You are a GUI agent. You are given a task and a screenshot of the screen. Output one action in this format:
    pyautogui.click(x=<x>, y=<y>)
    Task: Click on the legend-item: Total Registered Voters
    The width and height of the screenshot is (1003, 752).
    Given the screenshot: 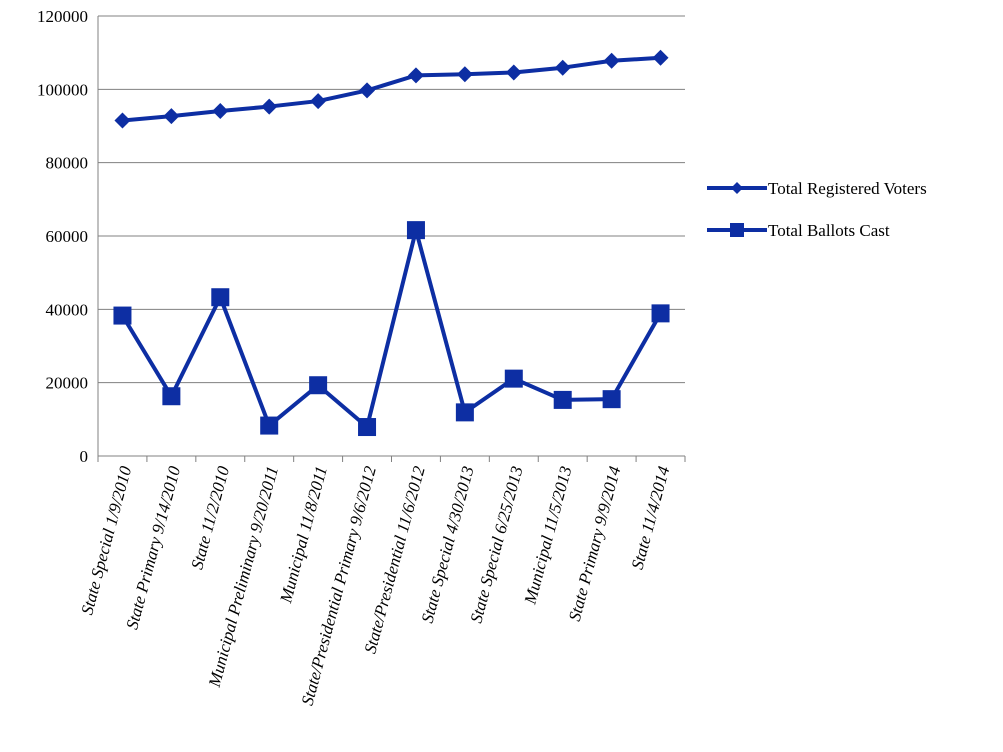 What is the action you would take?
    pyautogui.click(x=817, y=188)
    